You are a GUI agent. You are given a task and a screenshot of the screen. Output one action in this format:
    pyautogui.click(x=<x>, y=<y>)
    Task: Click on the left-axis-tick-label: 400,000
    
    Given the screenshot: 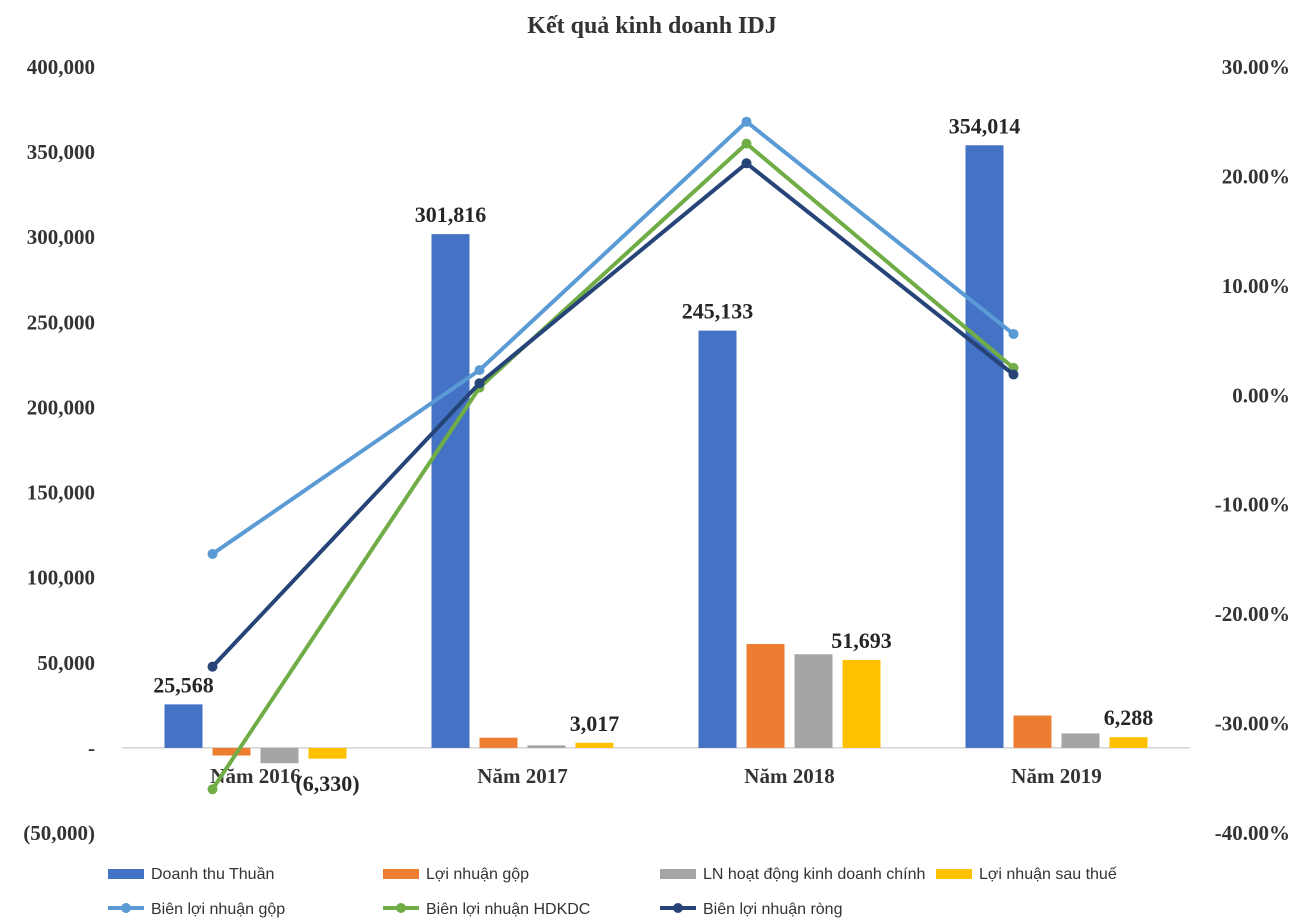 What is the action you would take?
    pyautogui.click(x=61, y=67)
    